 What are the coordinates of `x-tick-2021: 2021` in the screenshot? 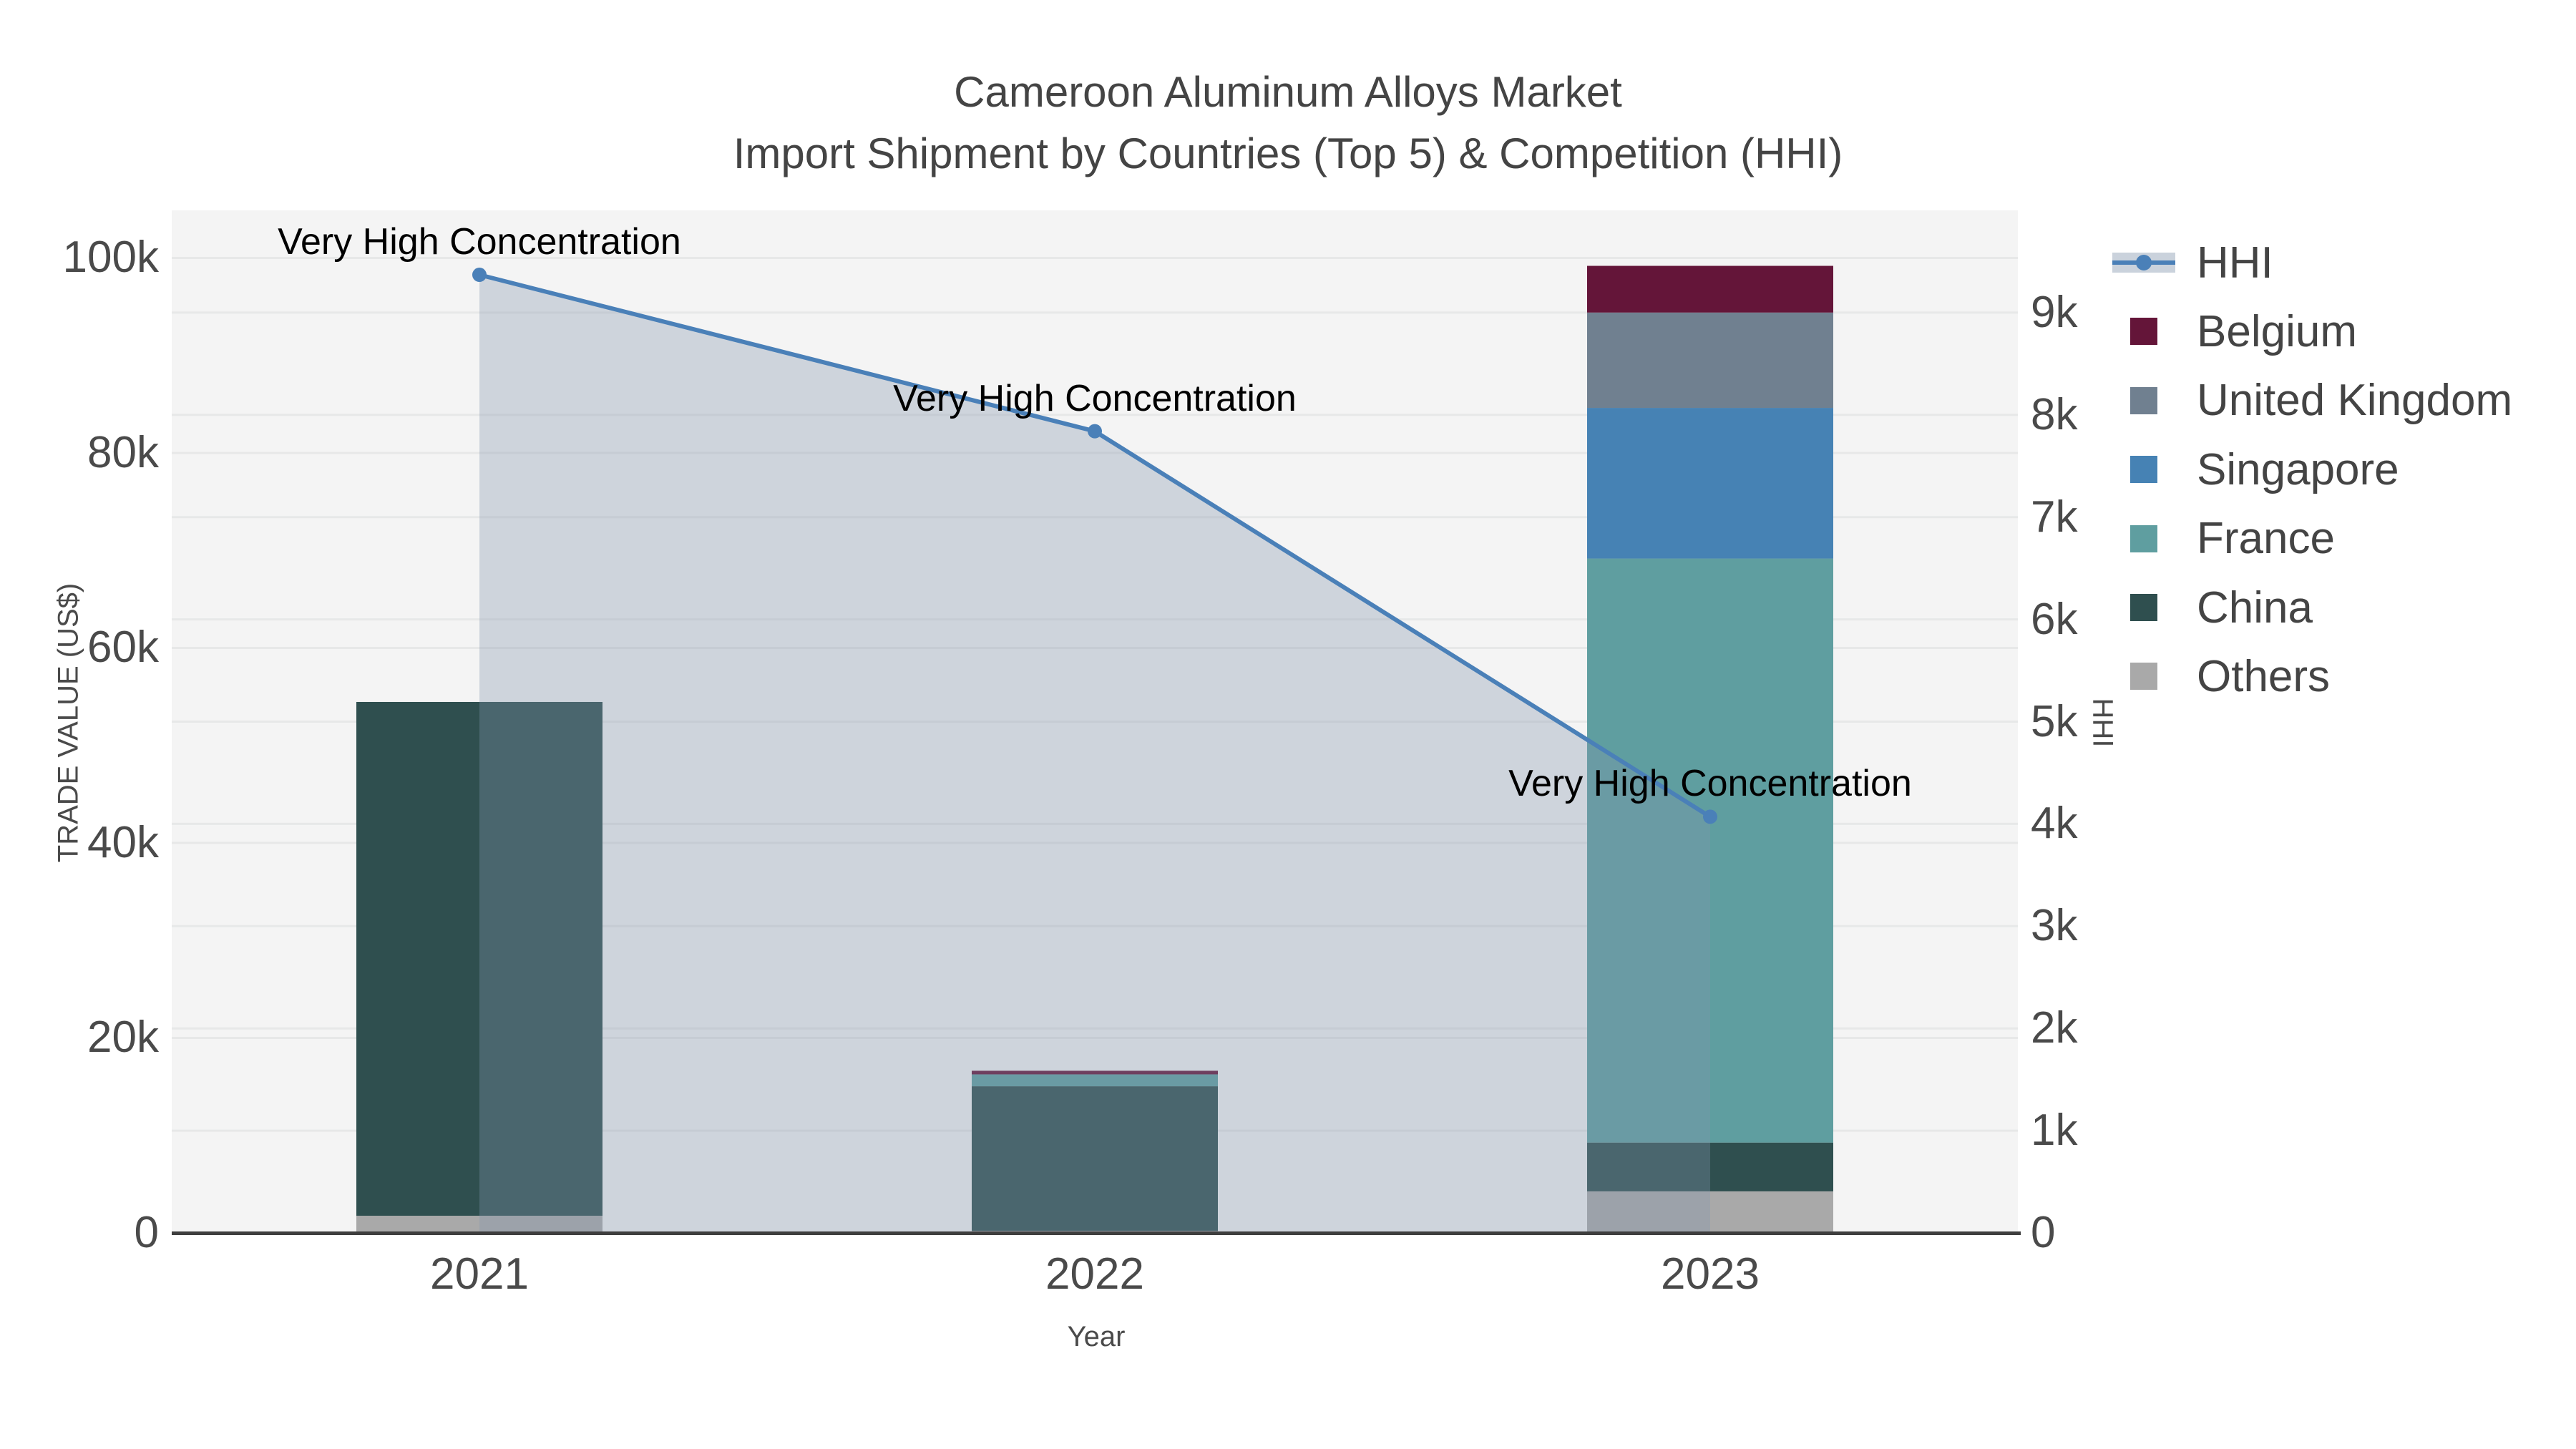 It's located at (479, 1274).